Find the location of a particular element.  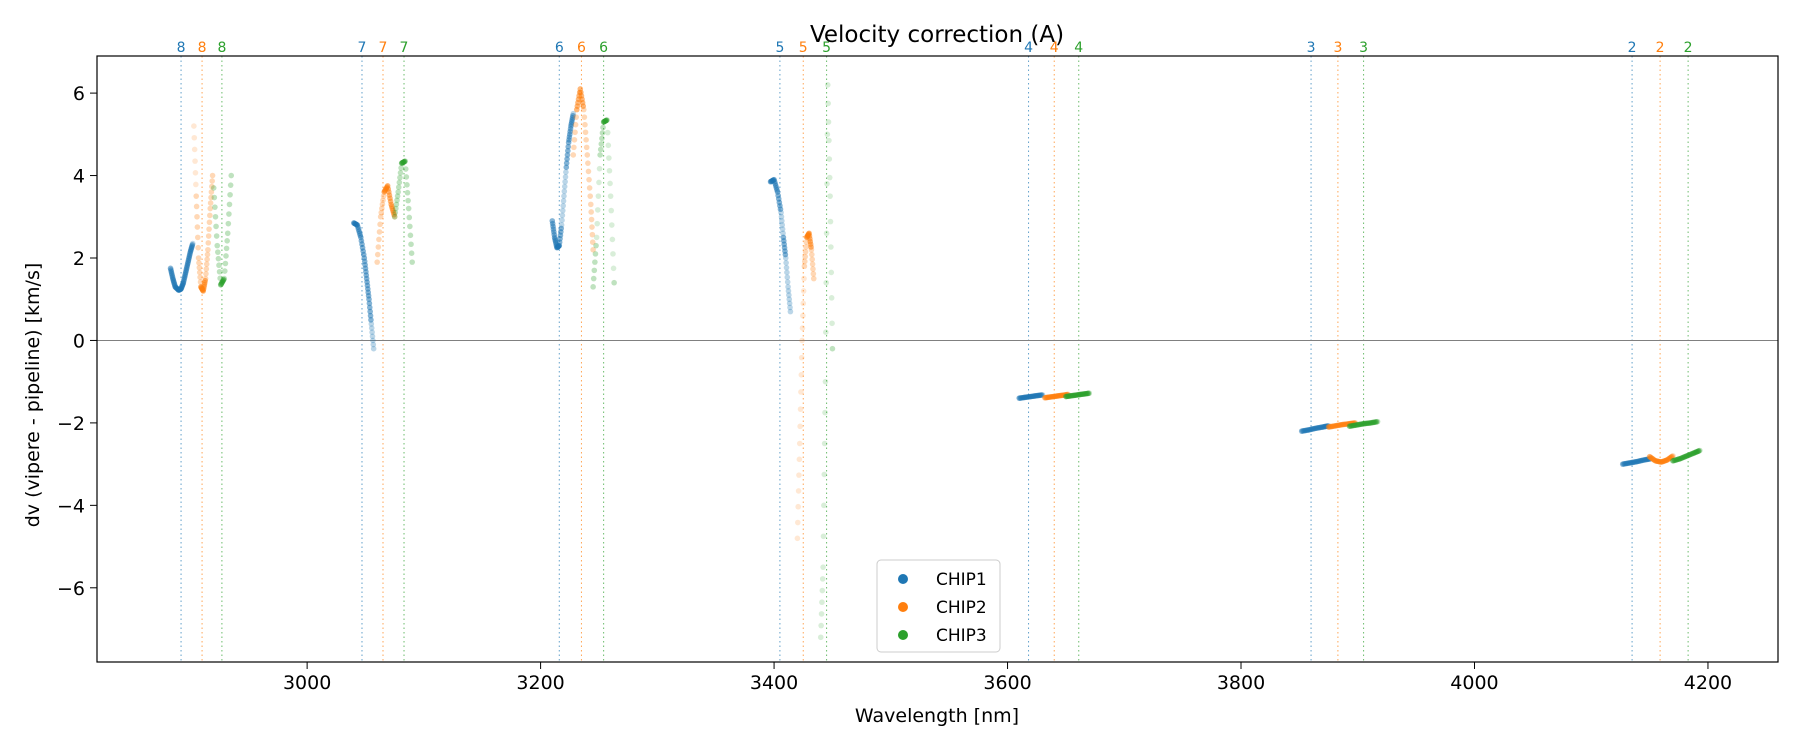

x-tick-label: 3200 is located at coordinates (540, 683).